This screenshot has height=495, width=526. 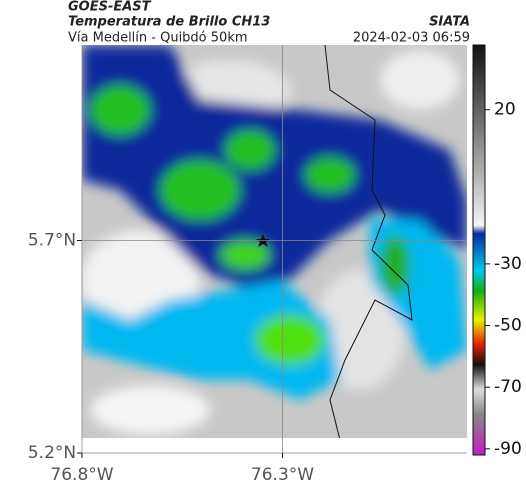 I want to click on lat-tick-label: 5.2°N, so click(x=52, y=453).